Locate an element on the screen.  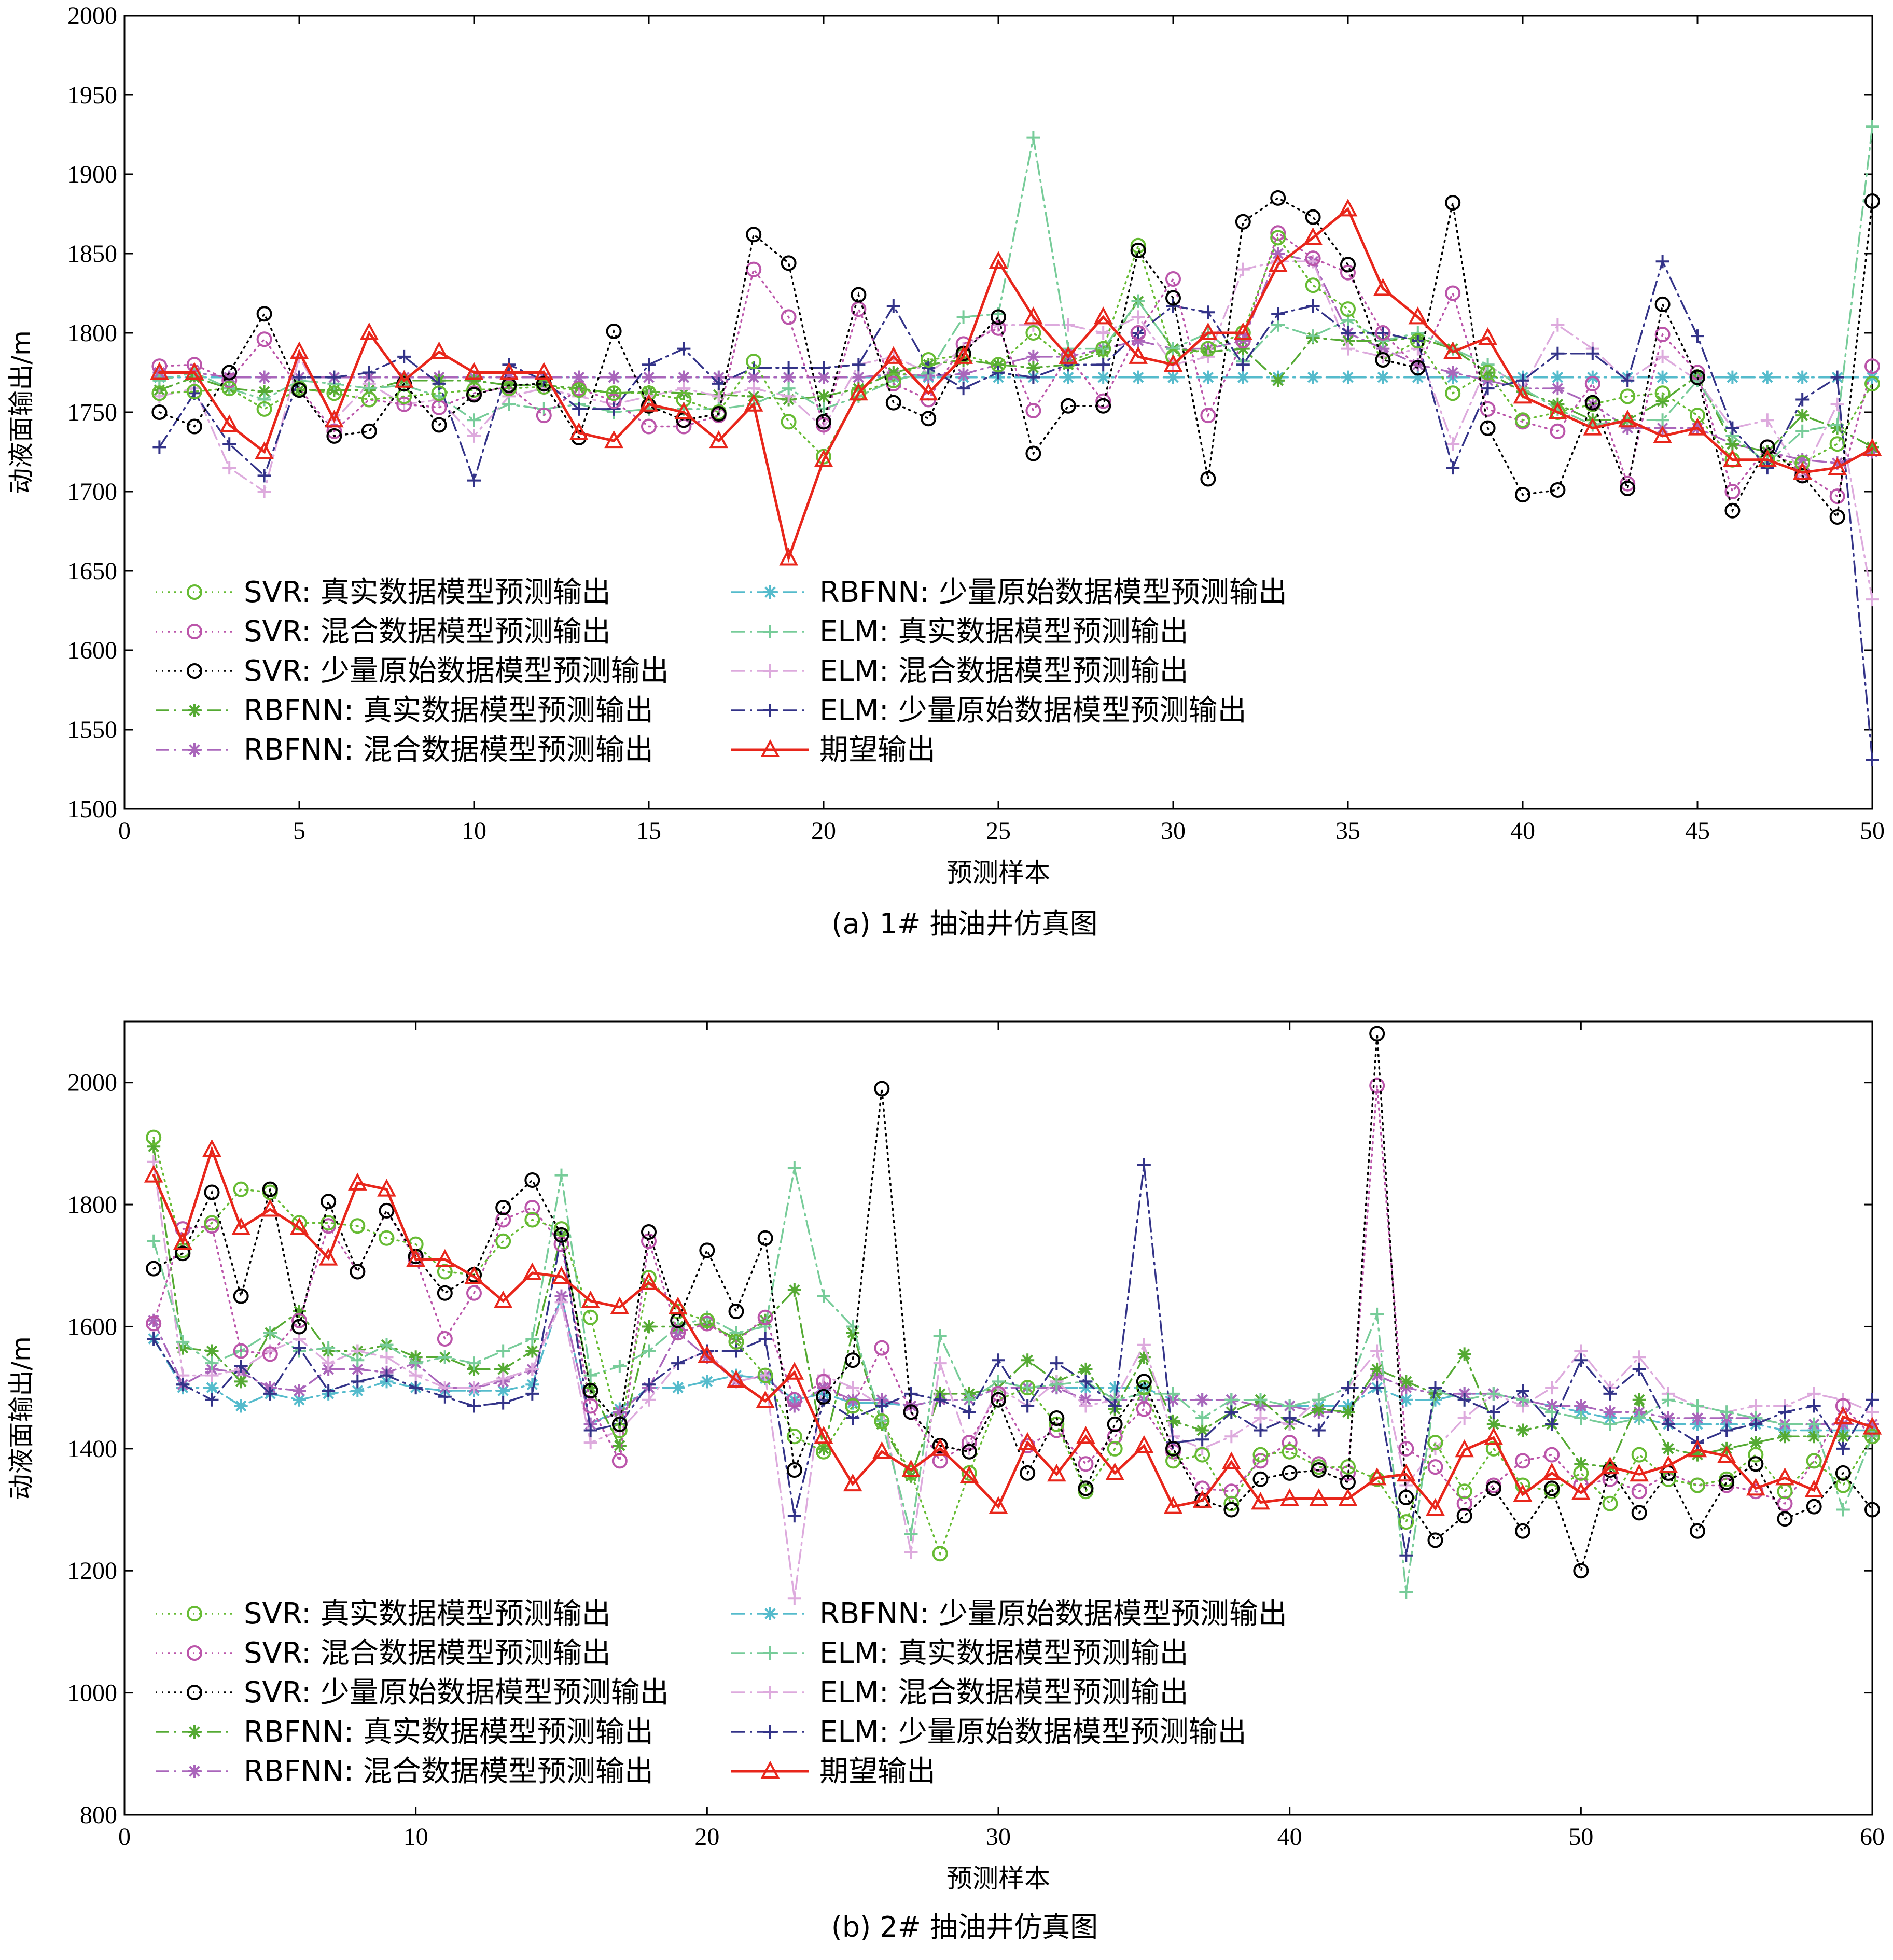
chart-b-ytick-label: 2000 is located at coordinates (92, 1083).